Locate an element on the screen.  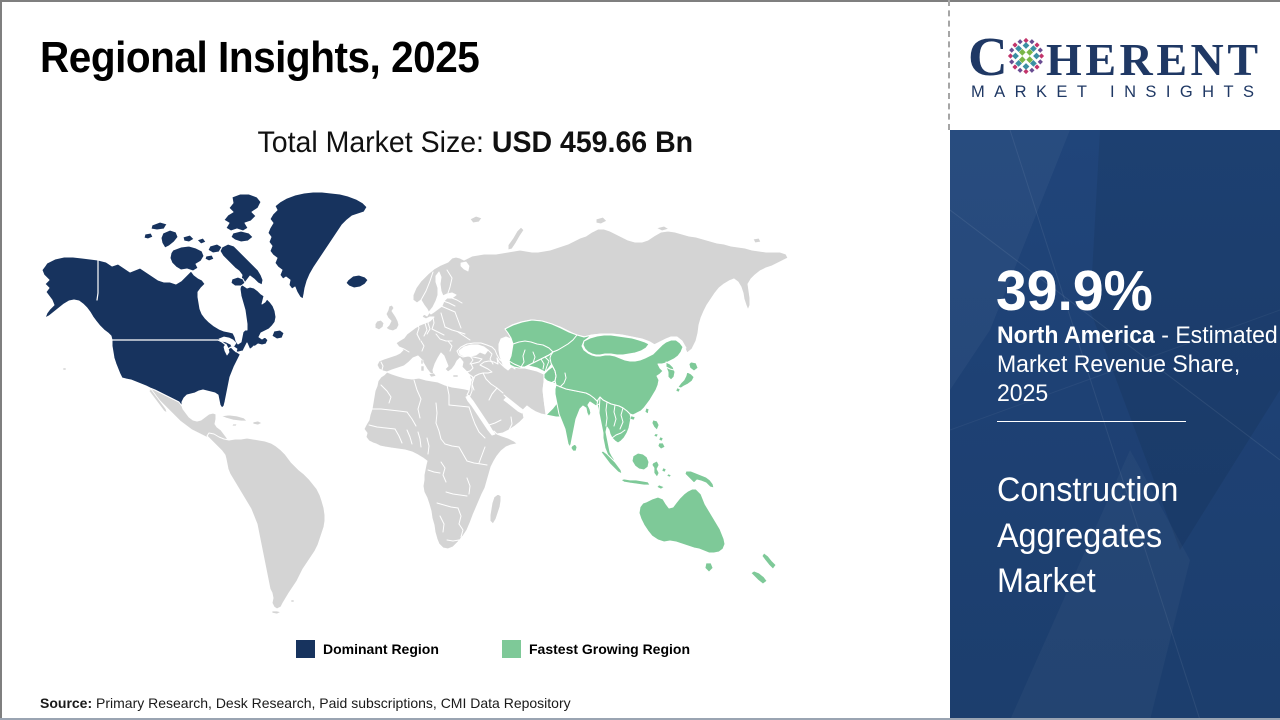
svg-text: HERENT is located at coordinates (1152, 59).